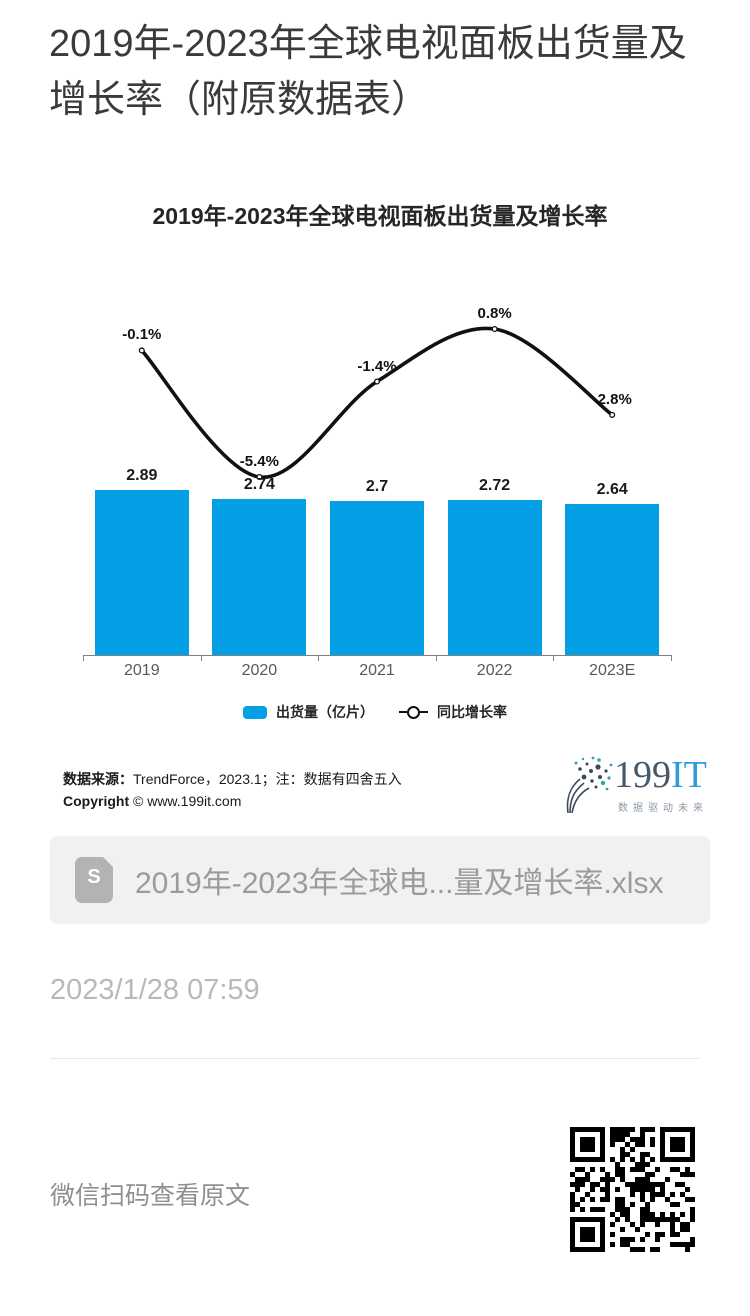 The height and width of the screenshot is (1316, 750). I want to click on x-axis-label: 2020, so click(259, 670).